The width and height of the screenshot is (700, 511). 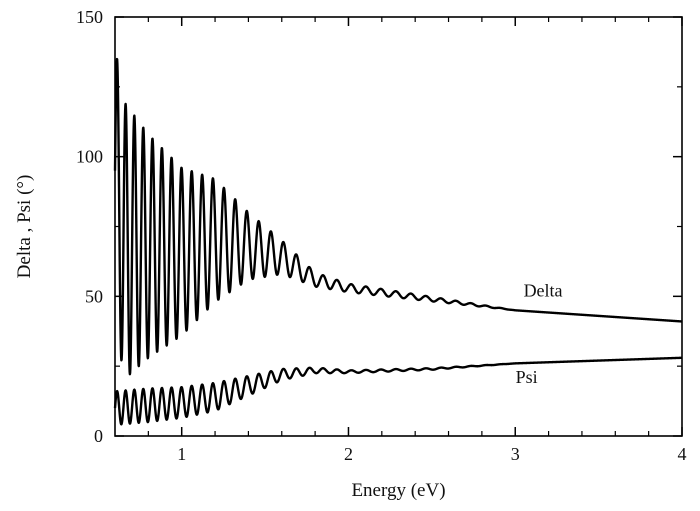 What do you see at coordinates (682, 454) in the screenshot?
I see `x-tick-label: 4` at bounding box center [682, 454].